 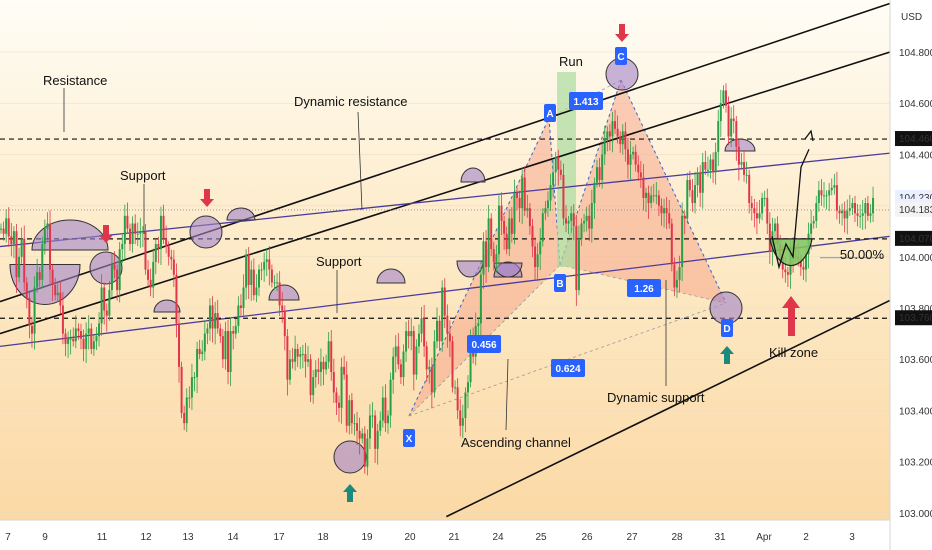 I want to click on ratio-label: 0.624, so click(x=567, y=369).